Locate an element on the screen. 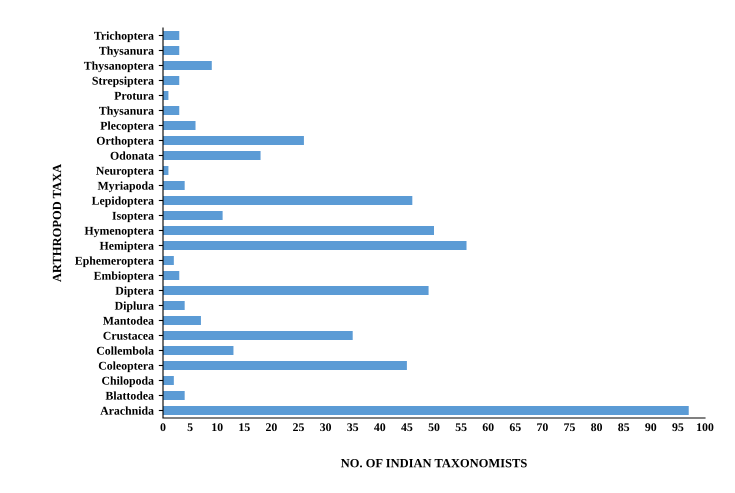 The image size is (735, 493). x-tick-label: 80 is located at coordinates (596, 427).